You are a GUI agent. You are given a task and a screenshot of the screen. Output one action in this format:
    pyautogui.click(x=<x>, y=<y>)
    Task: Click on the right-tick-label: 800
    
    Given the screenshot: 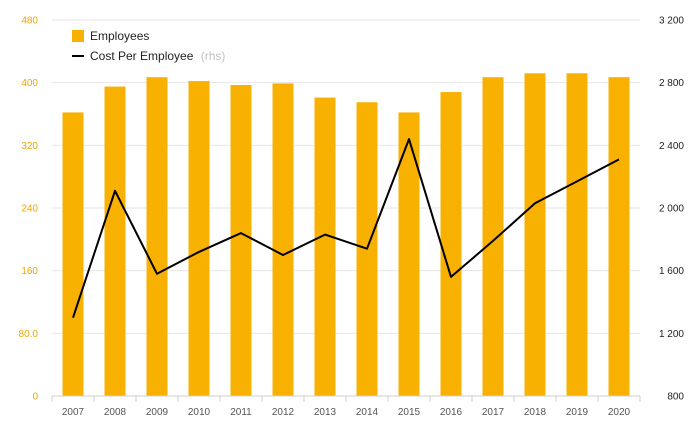 What is the action you would take?
    pyautogui.click(x=675, y=397)
    